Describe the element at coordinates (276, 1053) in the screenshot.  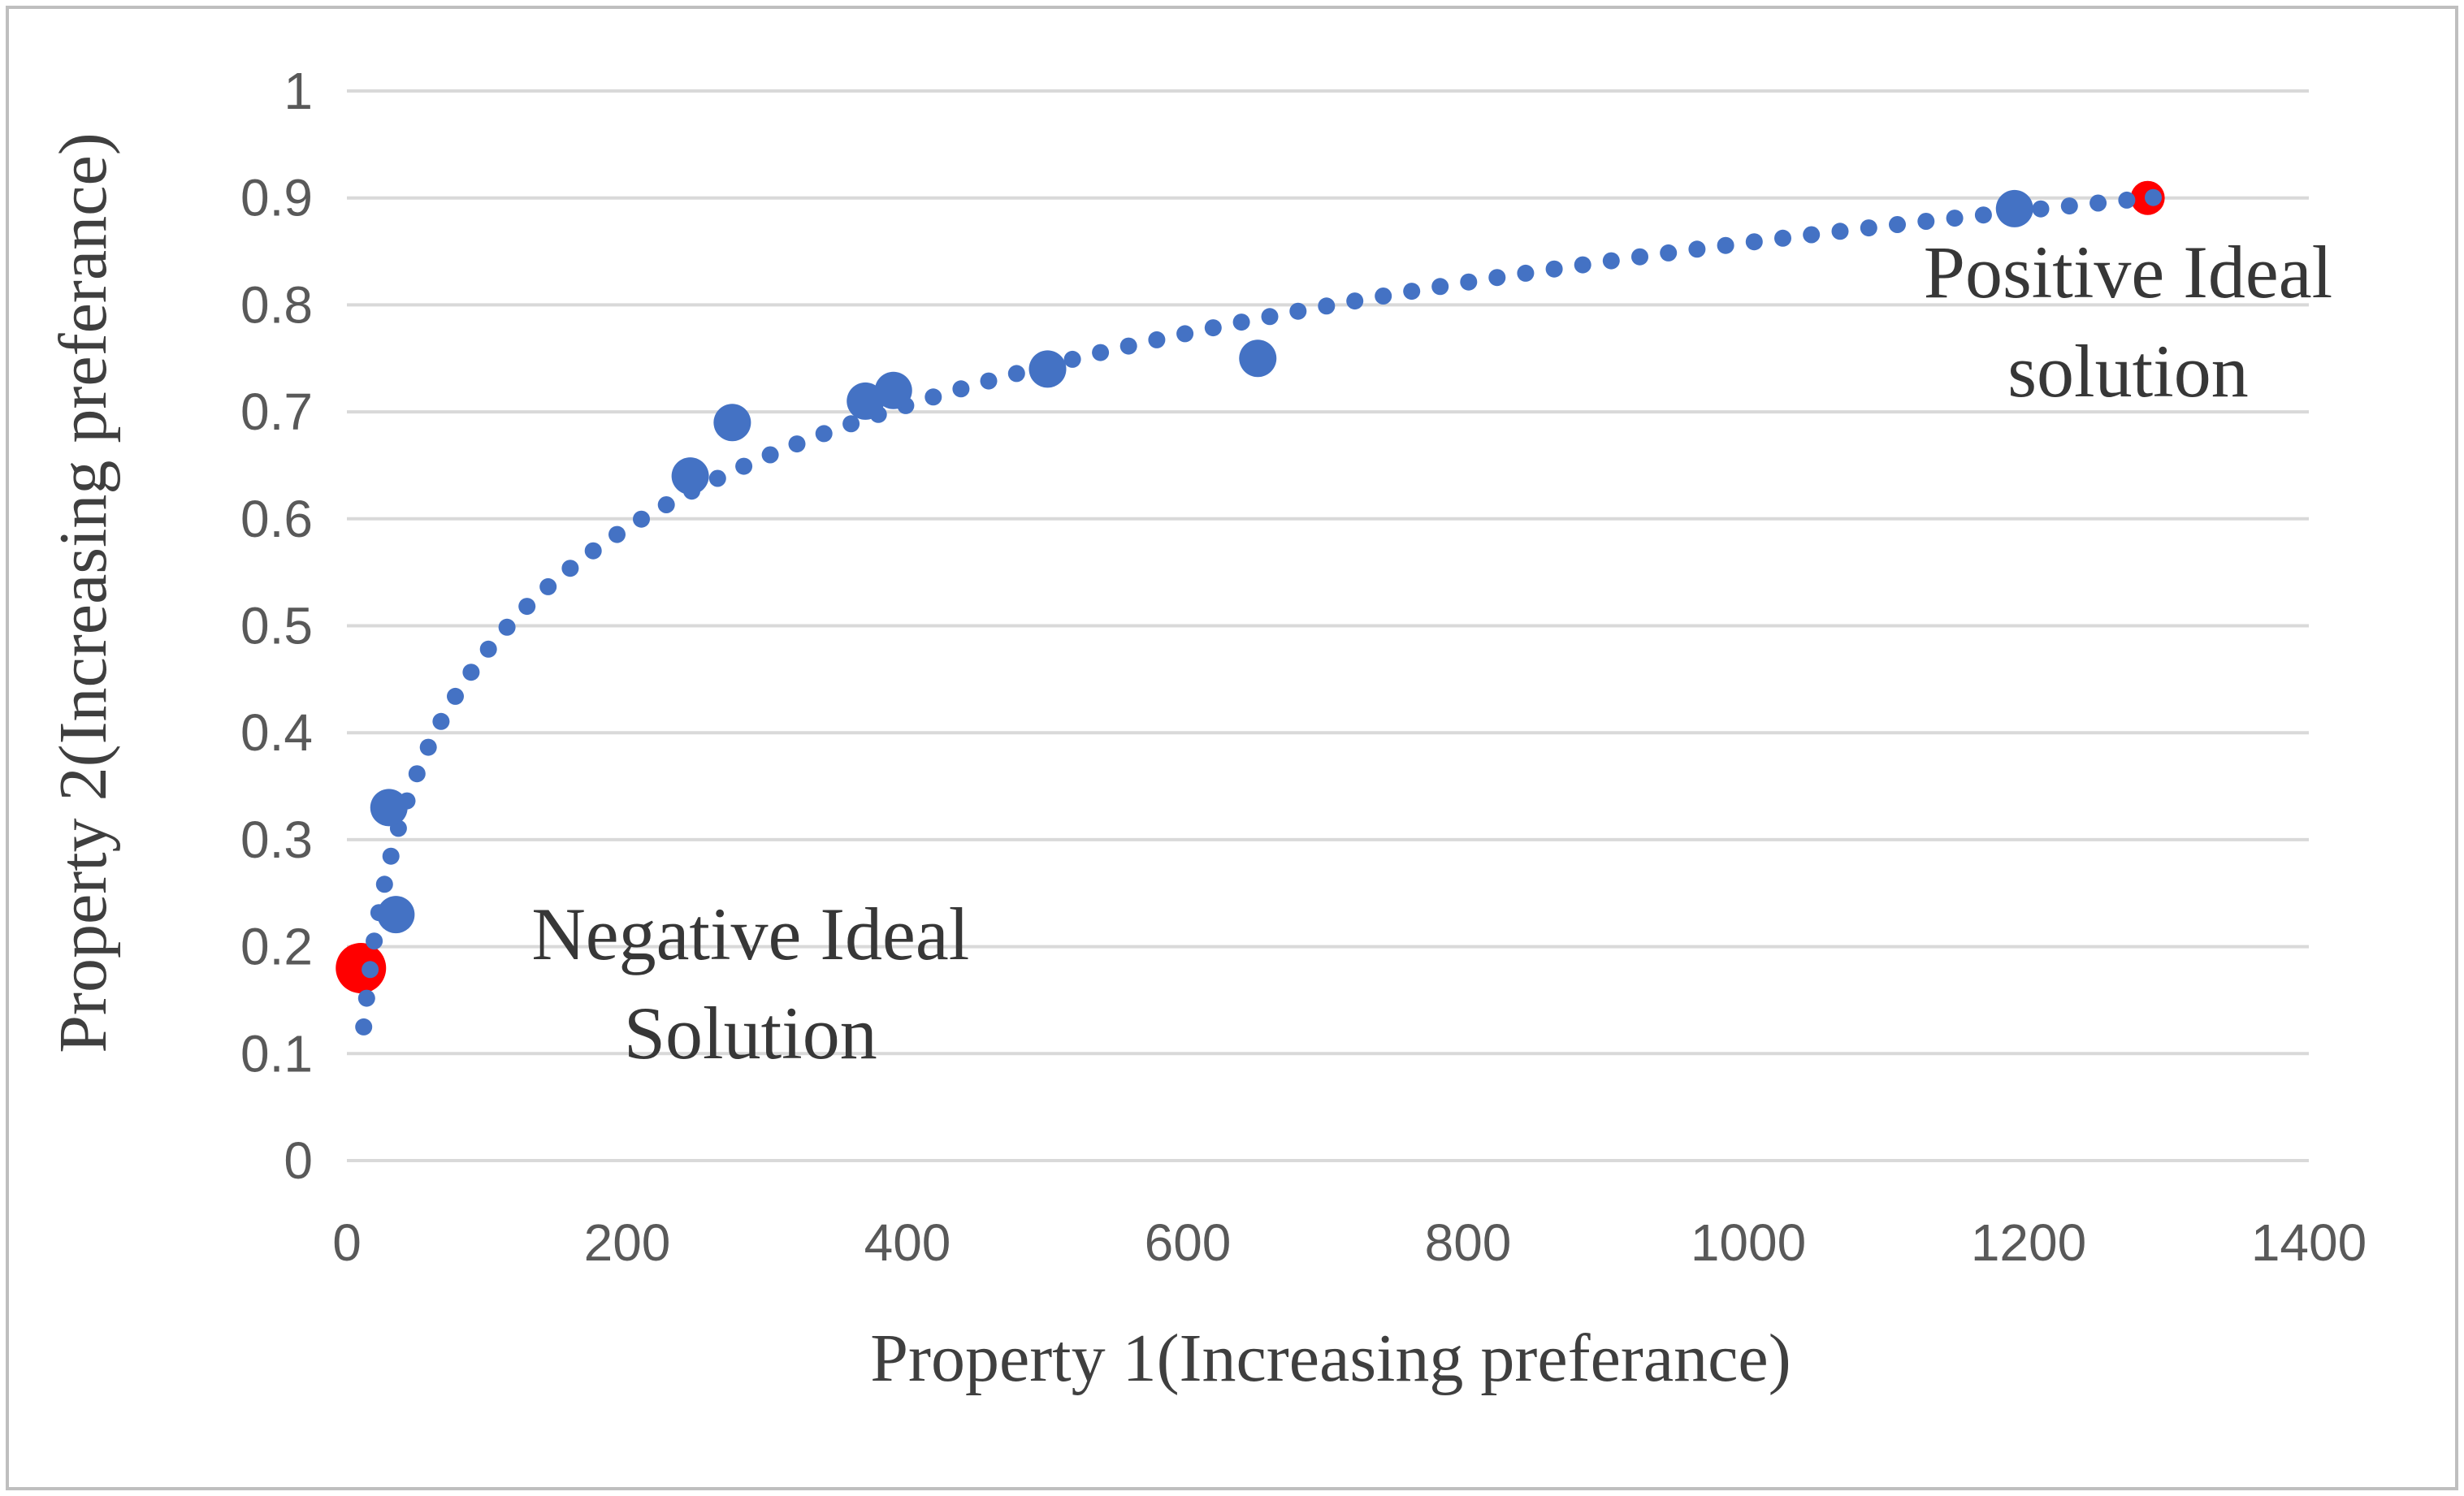
I see `y-tick-label-0.1: 0.1` at that location.